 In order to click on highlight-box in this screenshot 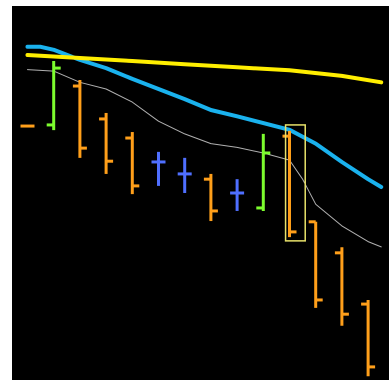, I will do `click(295, 183)`.